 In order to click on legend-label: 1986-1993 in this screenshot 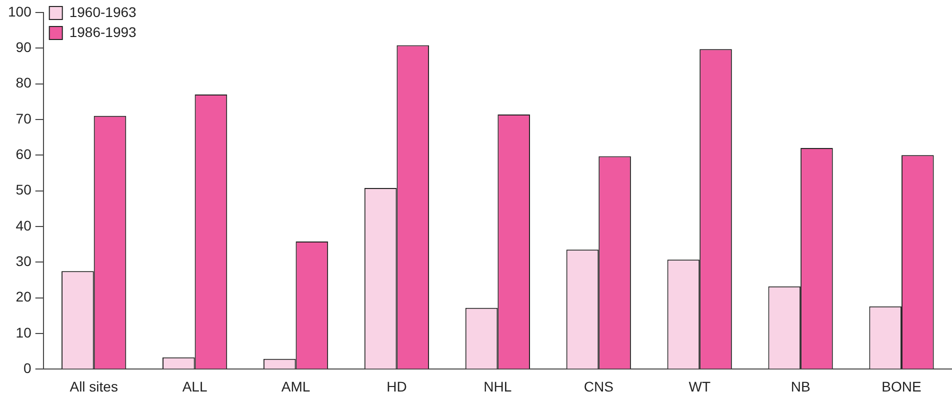, I will do `click(103, 32)`.